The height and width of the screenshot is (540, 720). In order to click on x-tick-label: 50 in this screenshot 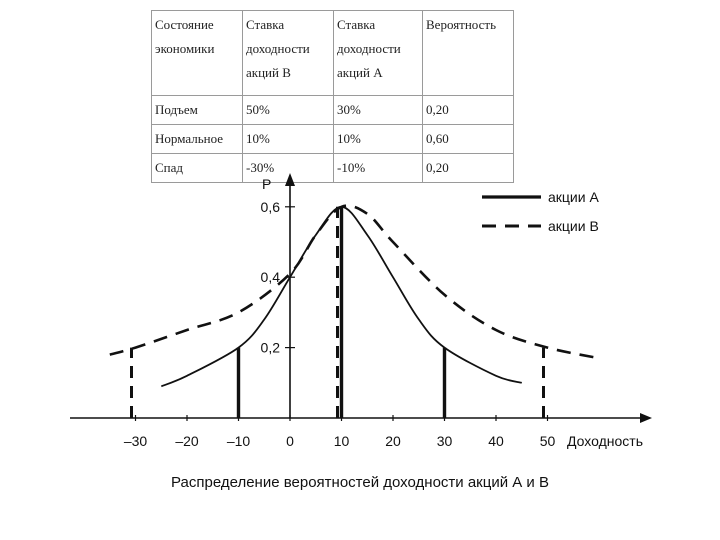, I will do `click(548, 441)`.